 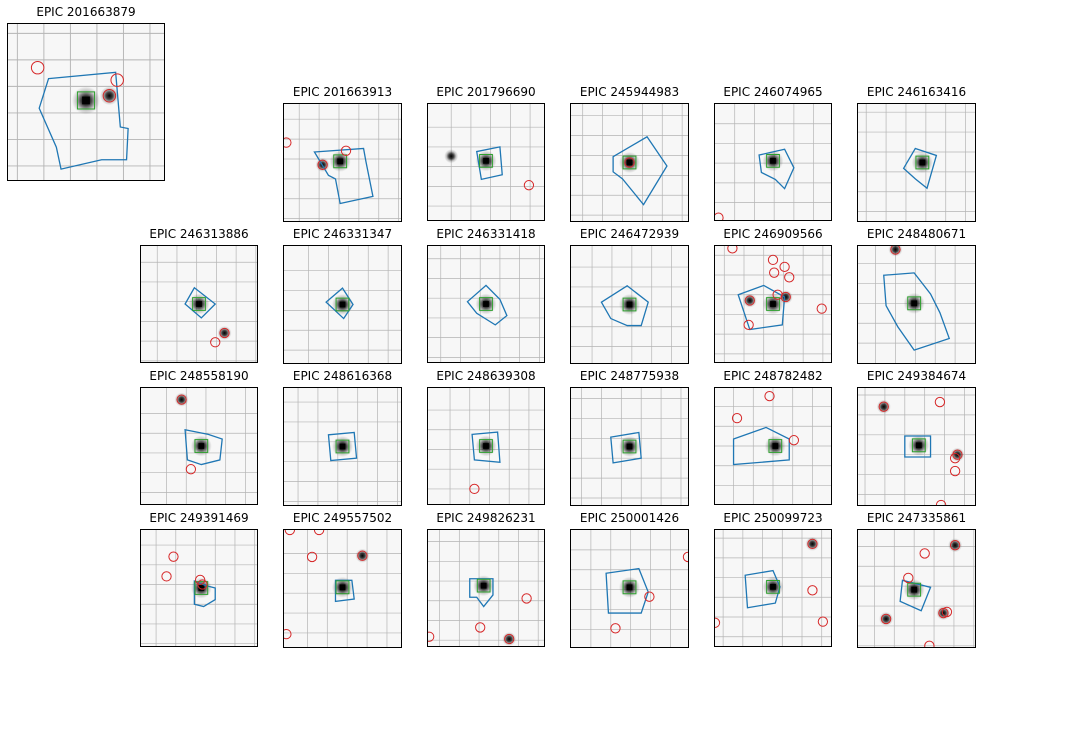 I want to click on panel-title: EPIC 246313886, so click(x=199, y=234).